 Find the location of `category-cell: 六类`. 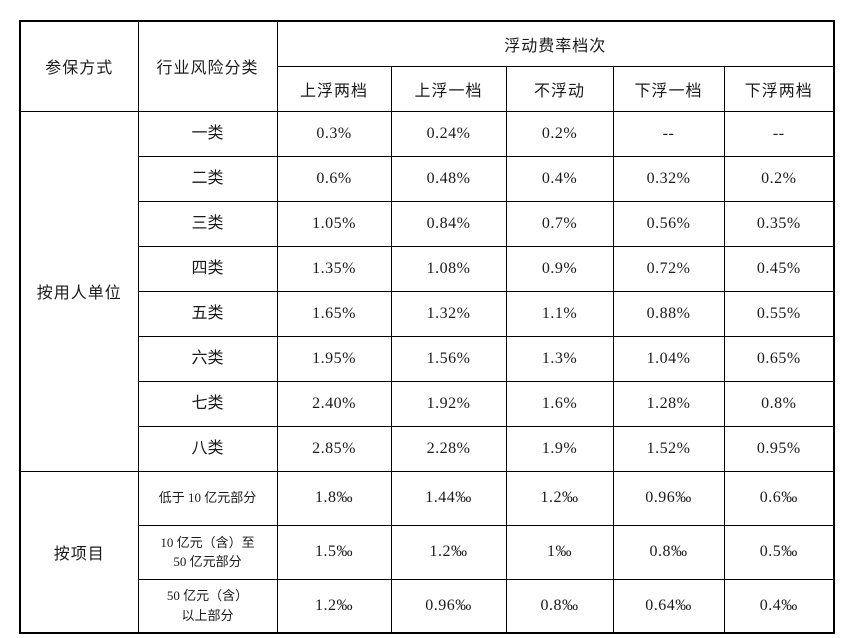

category-cell: 六类 is located at coordinates (207, 358).